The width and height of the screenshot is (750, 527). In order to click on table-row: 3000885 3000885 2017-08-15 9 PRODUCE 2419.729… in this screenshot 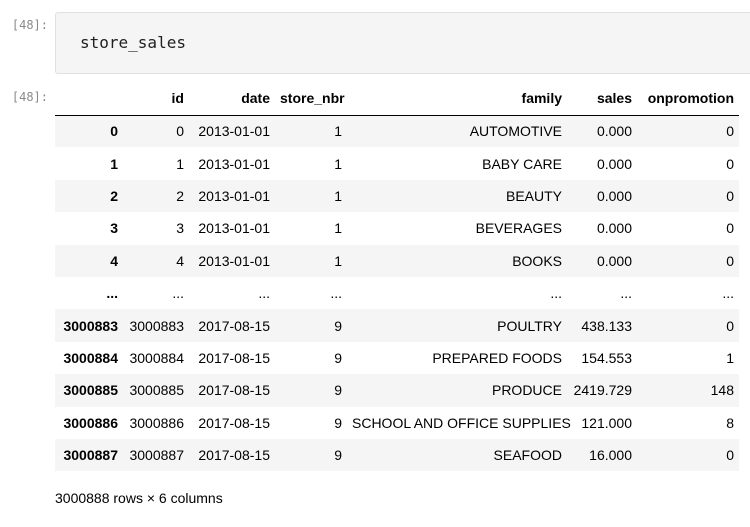, I will do `click(397, 390)`.